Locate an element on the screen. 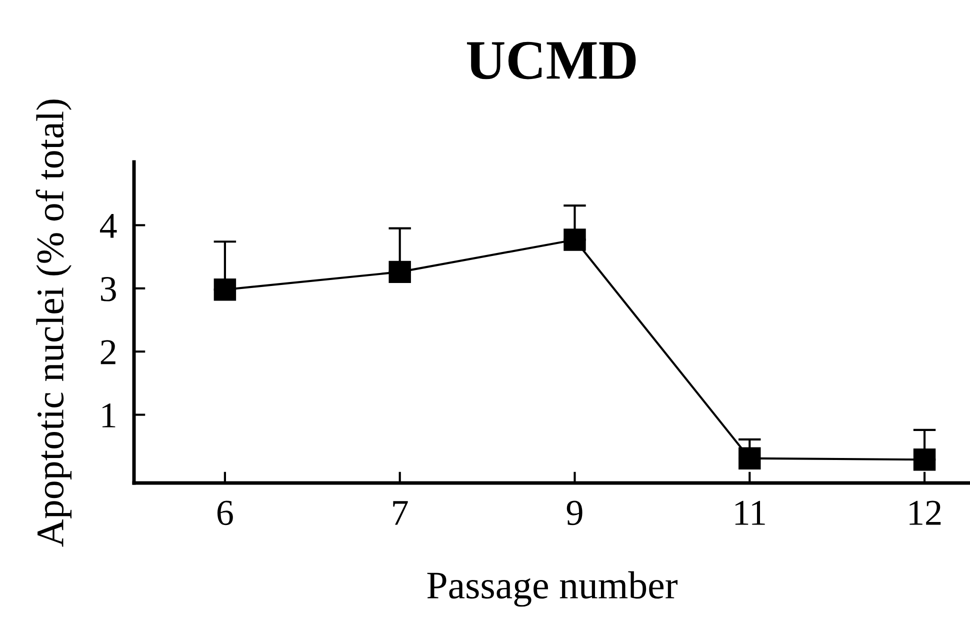  y-tick-label: 3 is located at coordinates (108, 289).